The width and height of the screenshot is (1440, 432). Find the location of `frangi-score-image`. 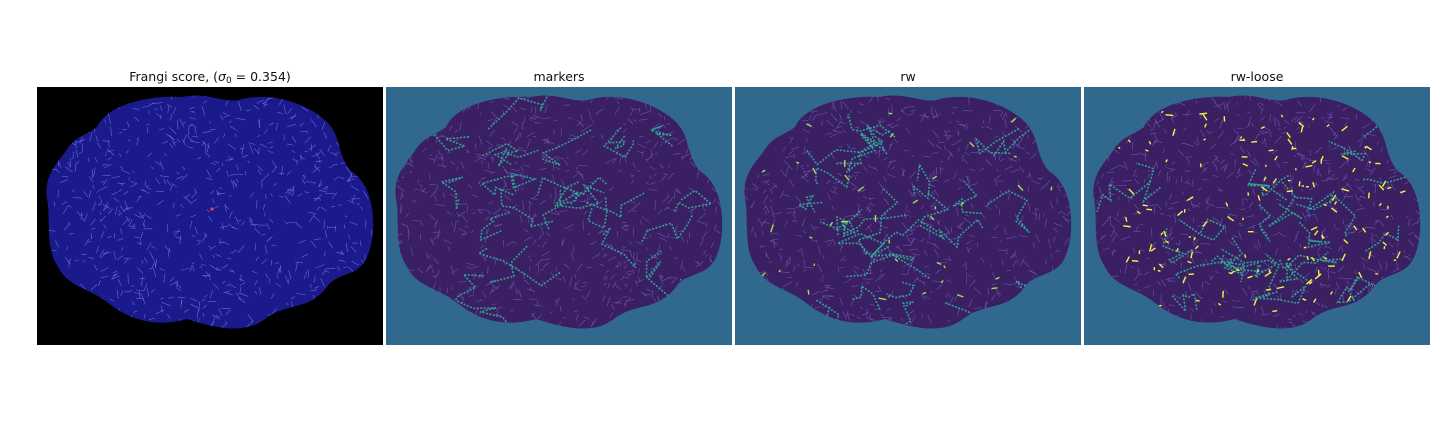

frangi-score-image is located at coordinates (210, 216).